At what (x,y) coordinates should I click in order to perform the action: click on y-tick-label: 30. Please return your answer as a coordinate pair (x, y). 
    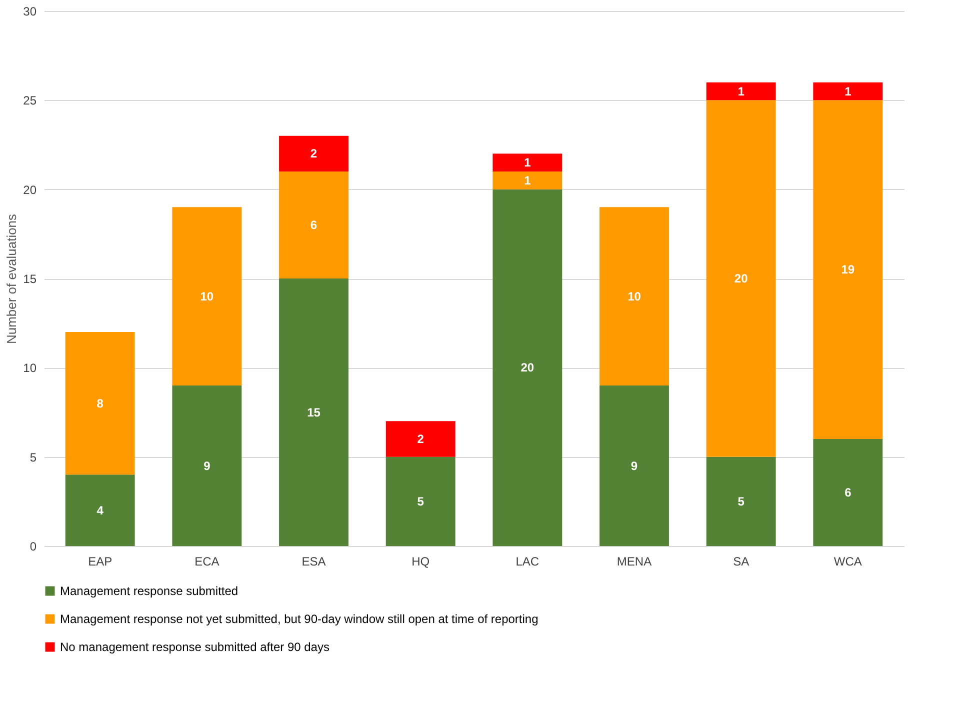
    Looking at the image, I should click on (30, 11).